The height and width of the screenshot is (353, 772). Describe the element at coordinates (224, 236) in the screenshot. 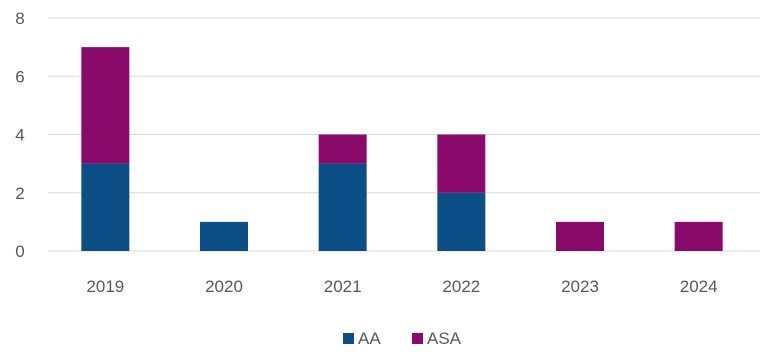

I see `bar-aa-2020` at that location.